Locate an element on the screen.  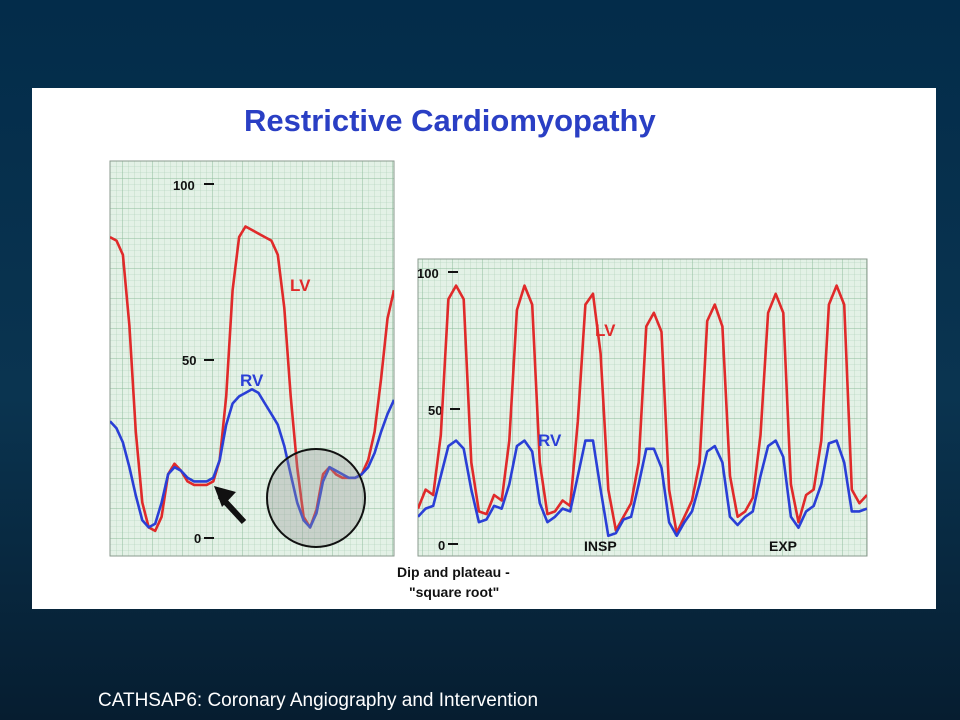
chart-title: Restrictive Cardiomyopathy is located at coordinates (450, 120).